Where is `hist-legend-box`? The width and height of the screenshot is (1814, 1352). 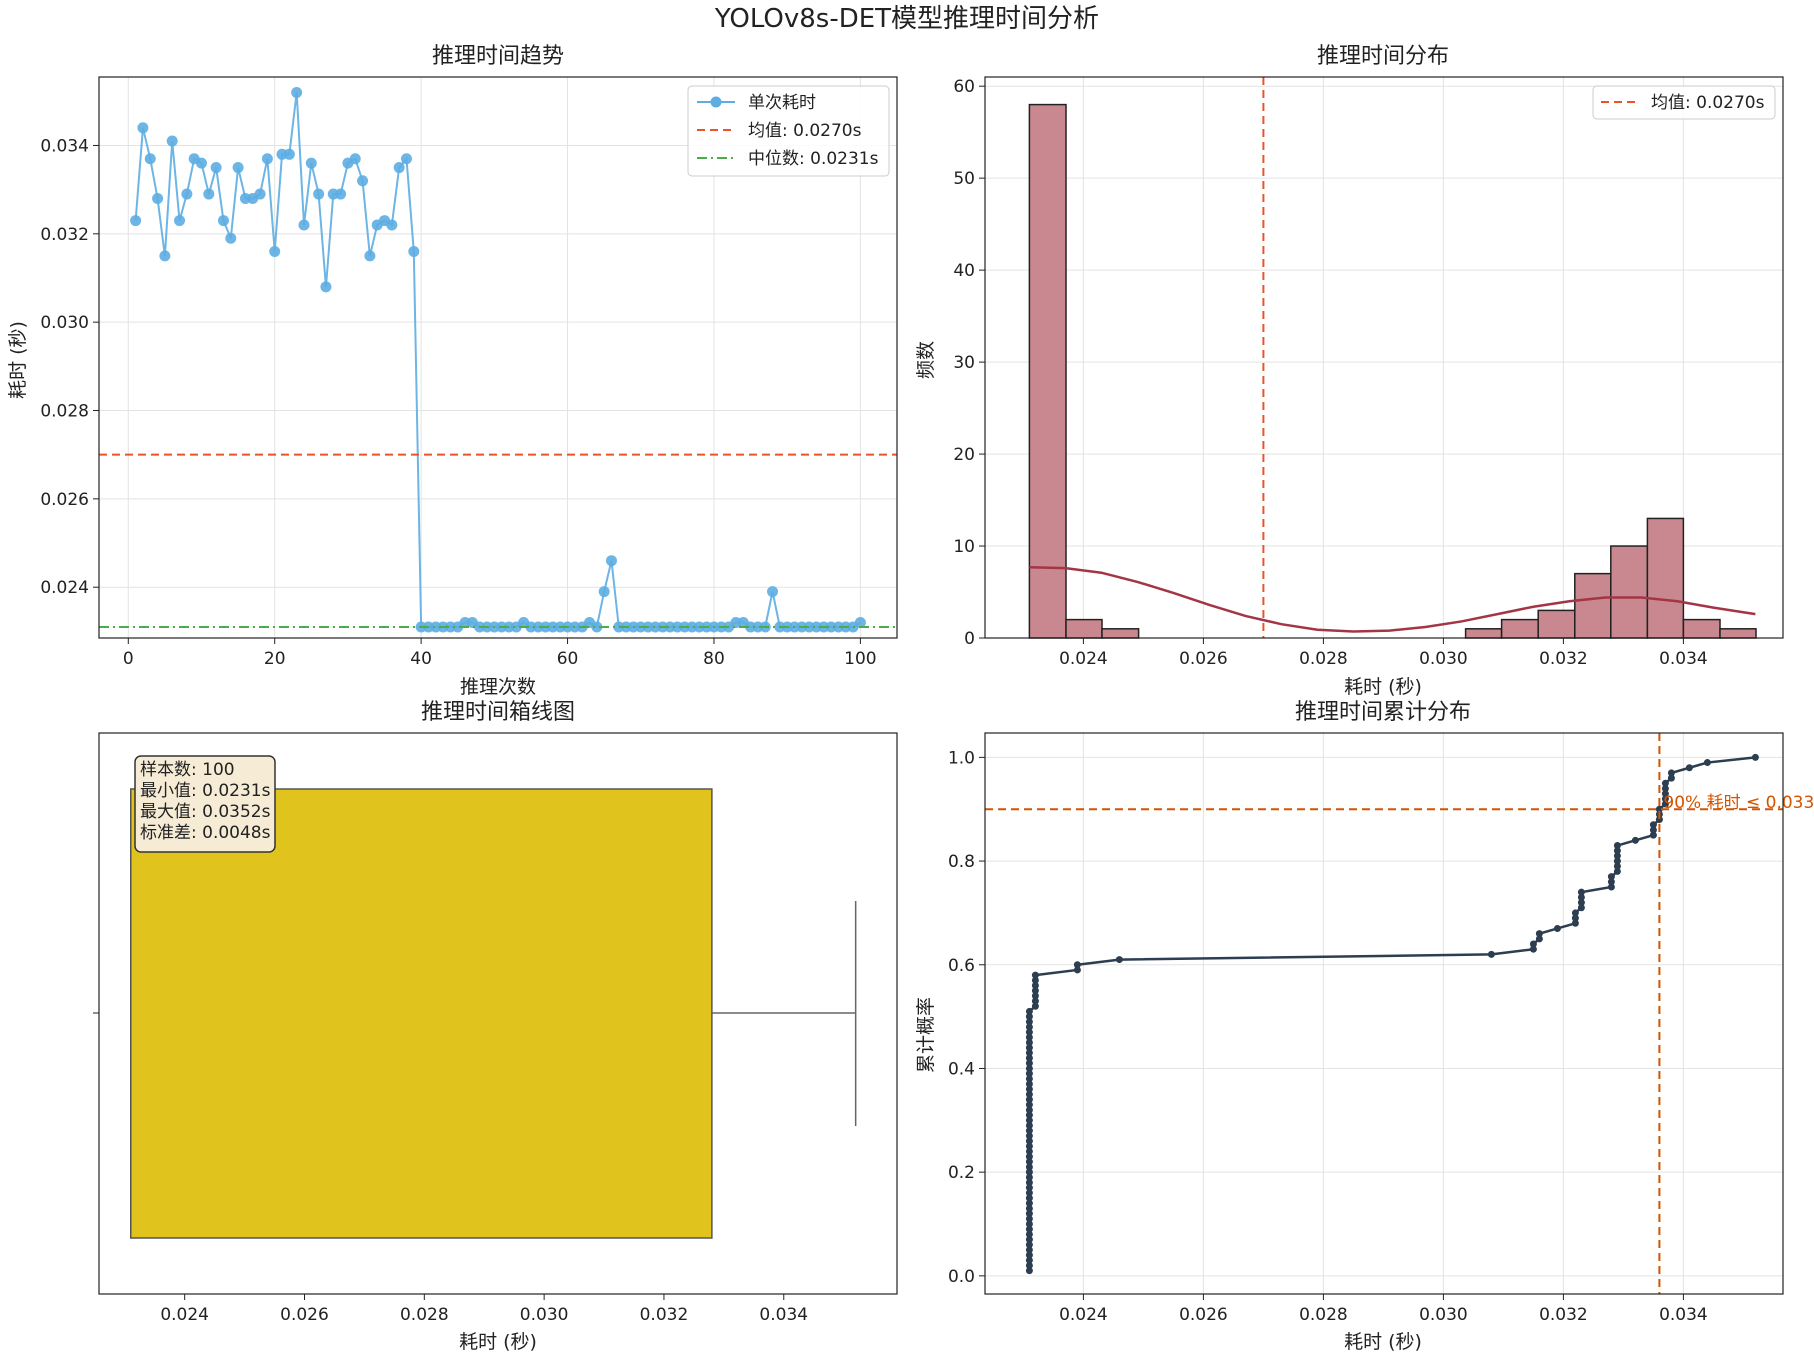 hist-legend-box is located at coordinates (1684, 102).